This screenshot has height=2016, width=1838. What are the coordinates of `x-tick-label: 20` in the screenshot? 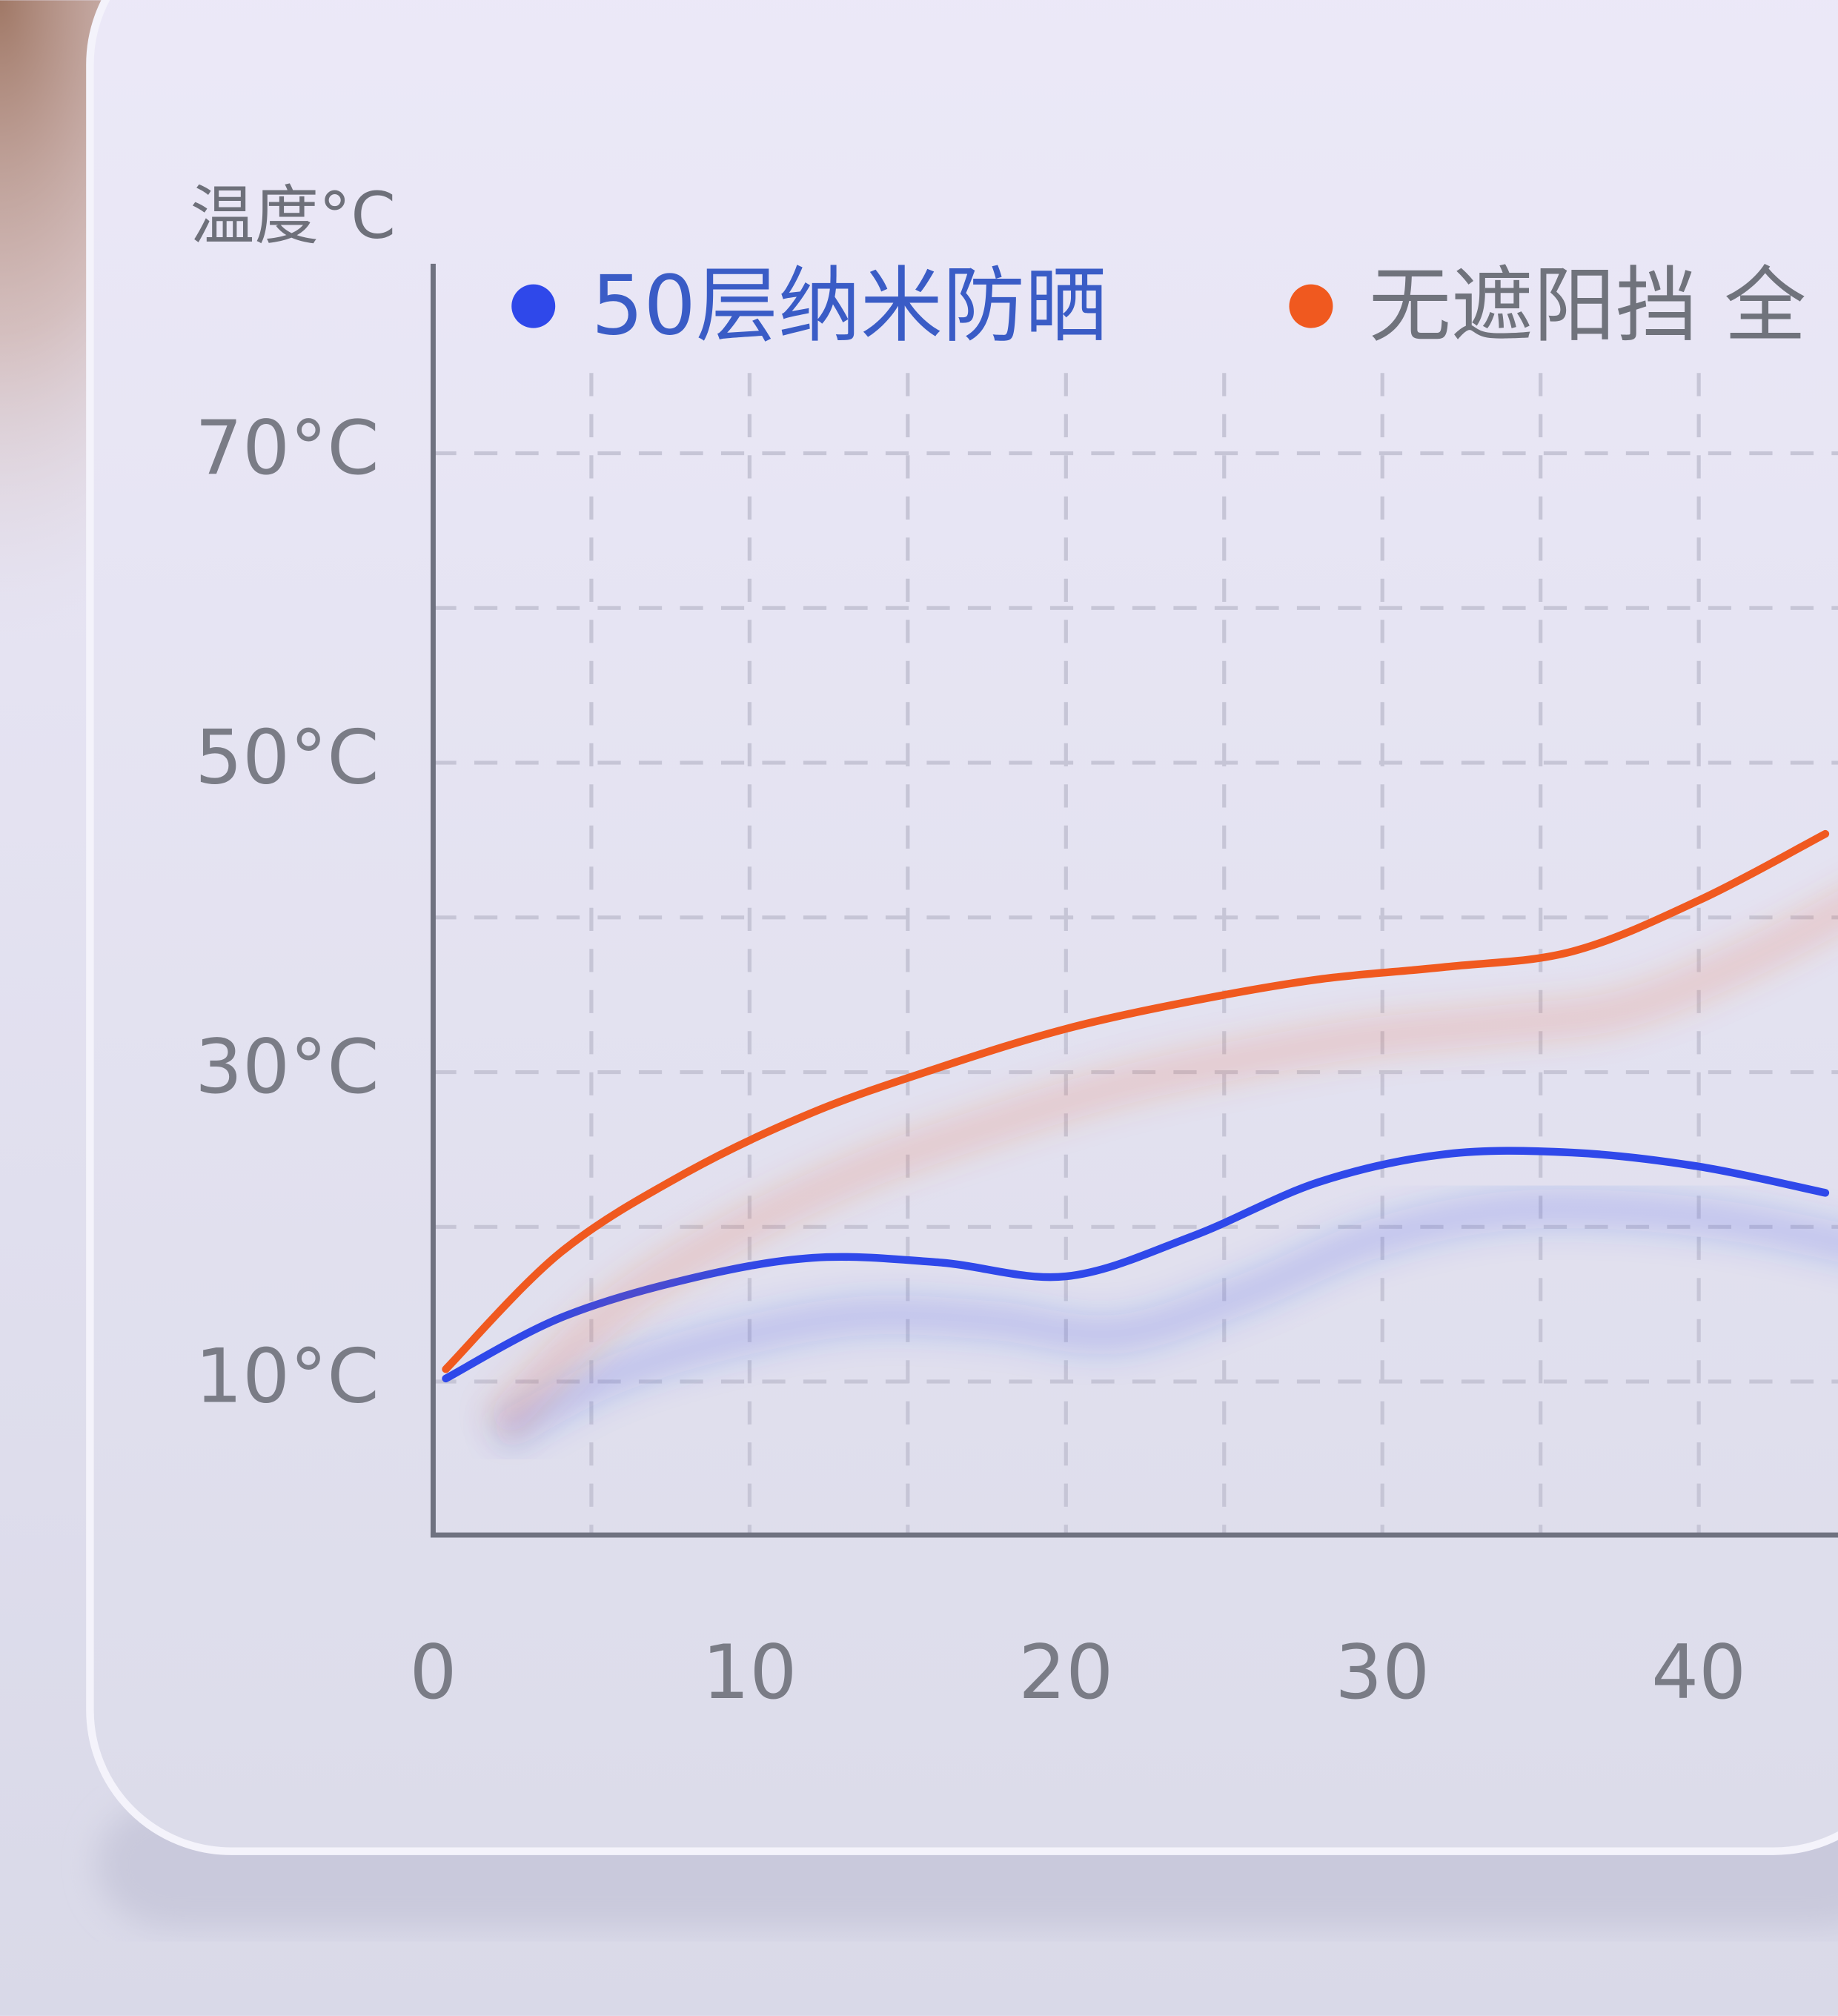 It's located at (1065, 1673).